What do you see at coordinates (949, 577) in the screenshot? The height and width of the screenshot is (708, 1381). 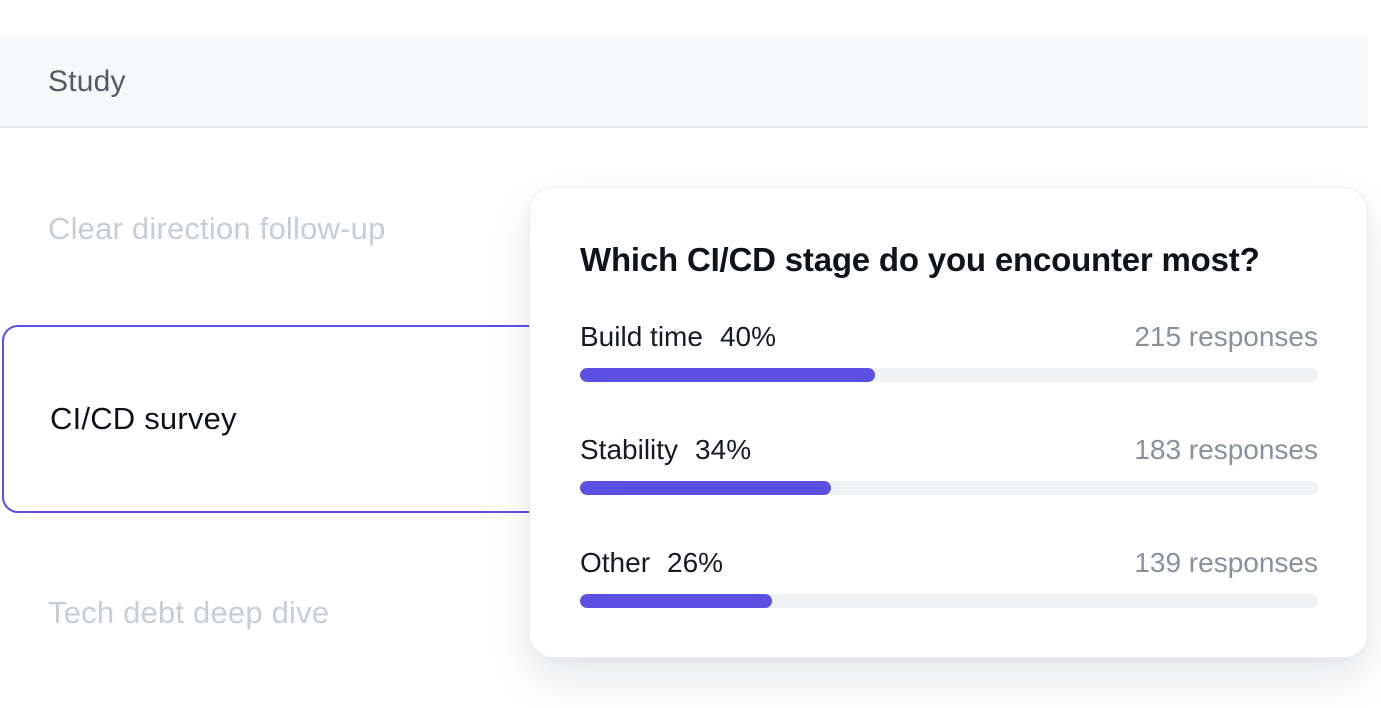 I see `survey-row-other: Other 26% 139 responses` at bounding box center [949, 577].